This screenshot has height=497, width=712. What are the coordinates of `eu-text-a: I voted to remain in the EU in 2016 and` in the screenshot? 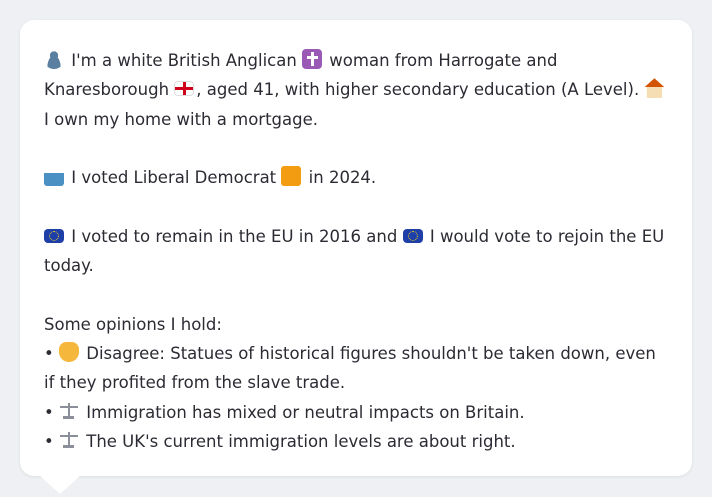 It's located at (234, 236).